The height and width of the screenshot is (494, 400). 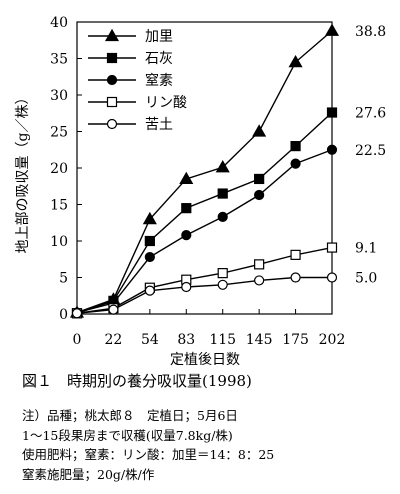 I want to click on x-tick-label: 145, so click(x=259, y=340).